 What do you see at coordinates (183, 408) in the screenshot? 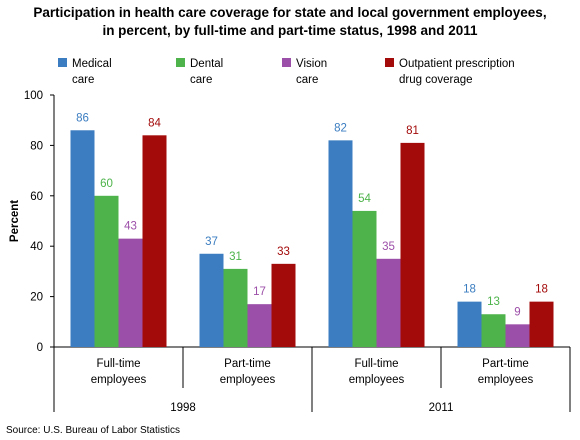
I see `group-label-1998: 1998` at bounding box center [183, 408].